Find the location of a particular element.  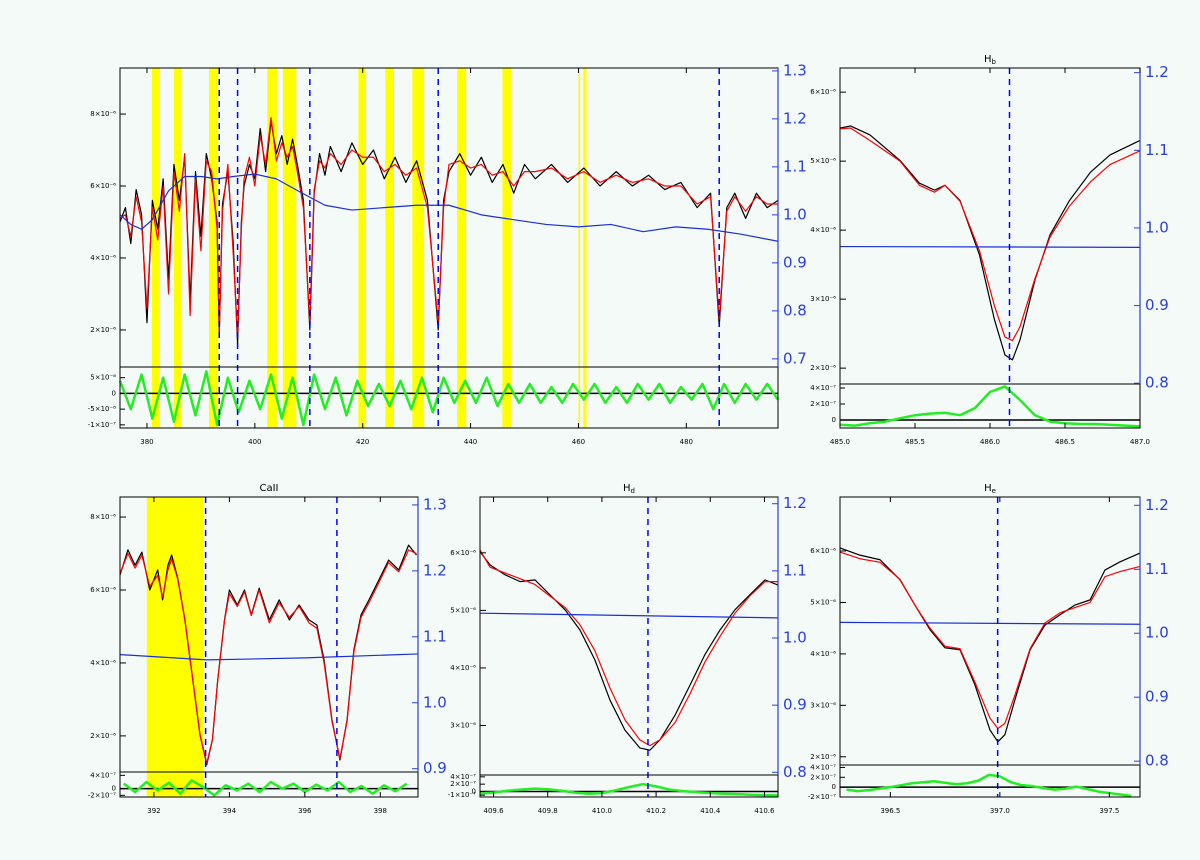

x-tick-label: 392 is located at coordinates (153, 811).